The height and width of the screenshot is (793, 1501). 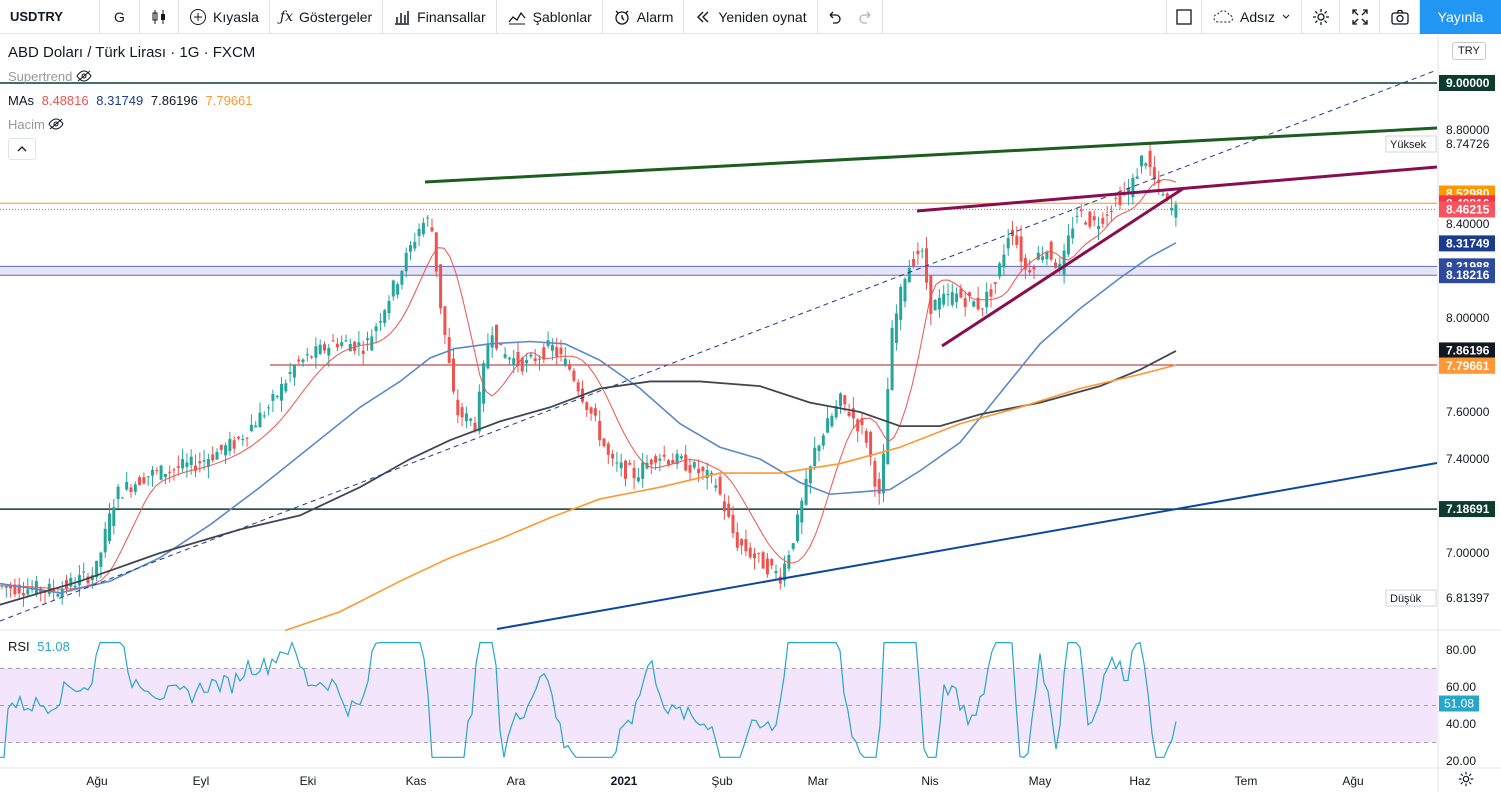 I want to click on ma-legend: MAs 8.48816 8.31749 7.86196 7.79661, so click(x=130, y=100).